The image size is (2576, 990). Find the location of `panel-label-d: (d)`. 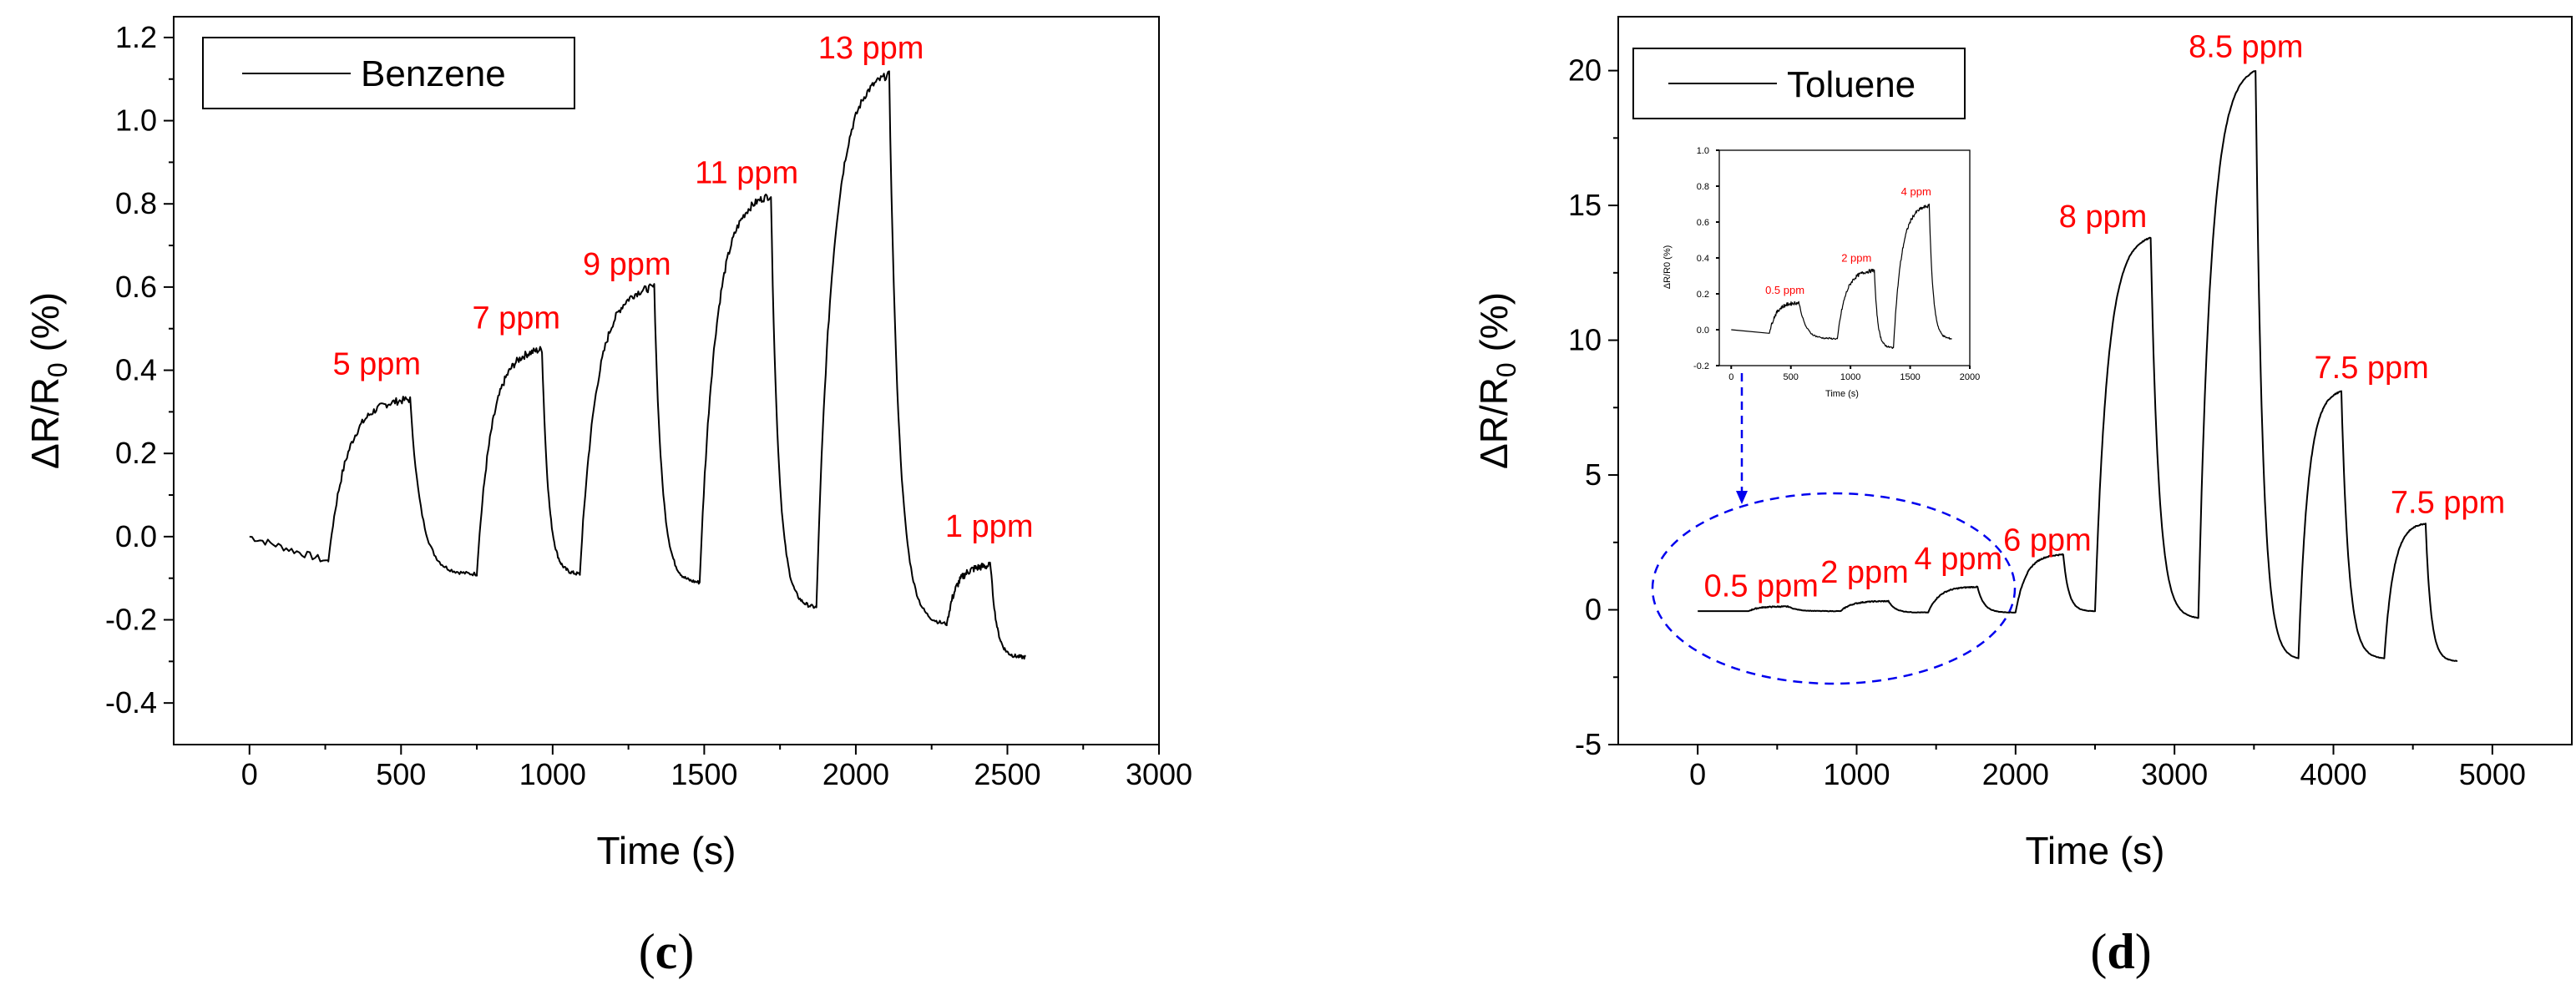

panel-label-d: (d) is located at coordinates (2120, 951).